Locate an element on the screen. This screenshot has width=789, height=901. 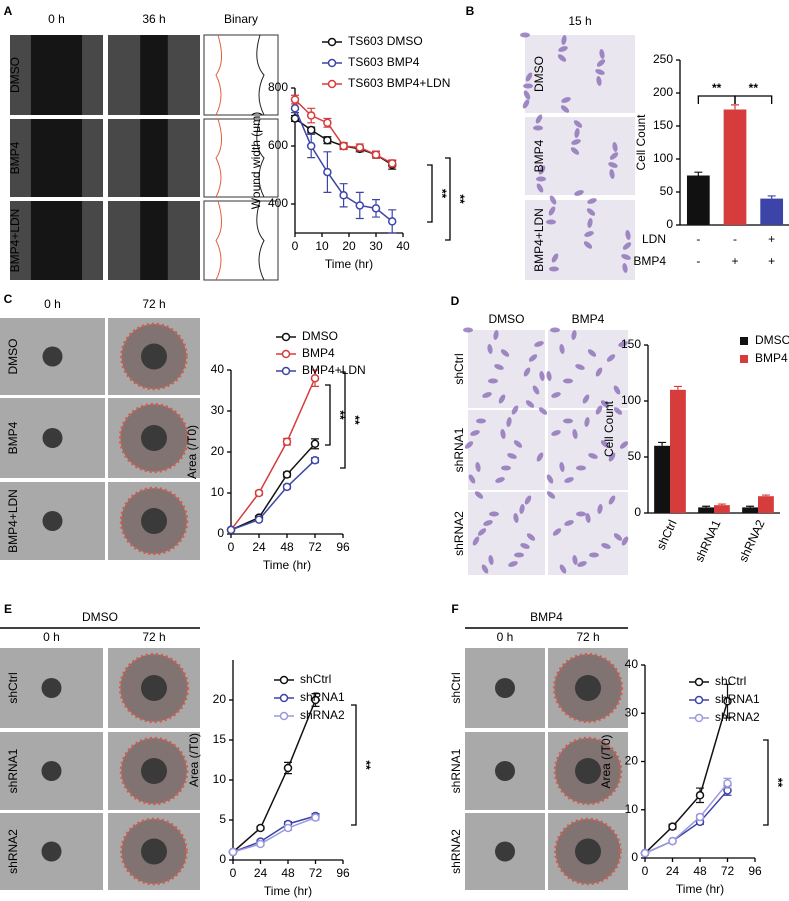
legend-label: TS603 DMSO is located at coordinates (385, 41).